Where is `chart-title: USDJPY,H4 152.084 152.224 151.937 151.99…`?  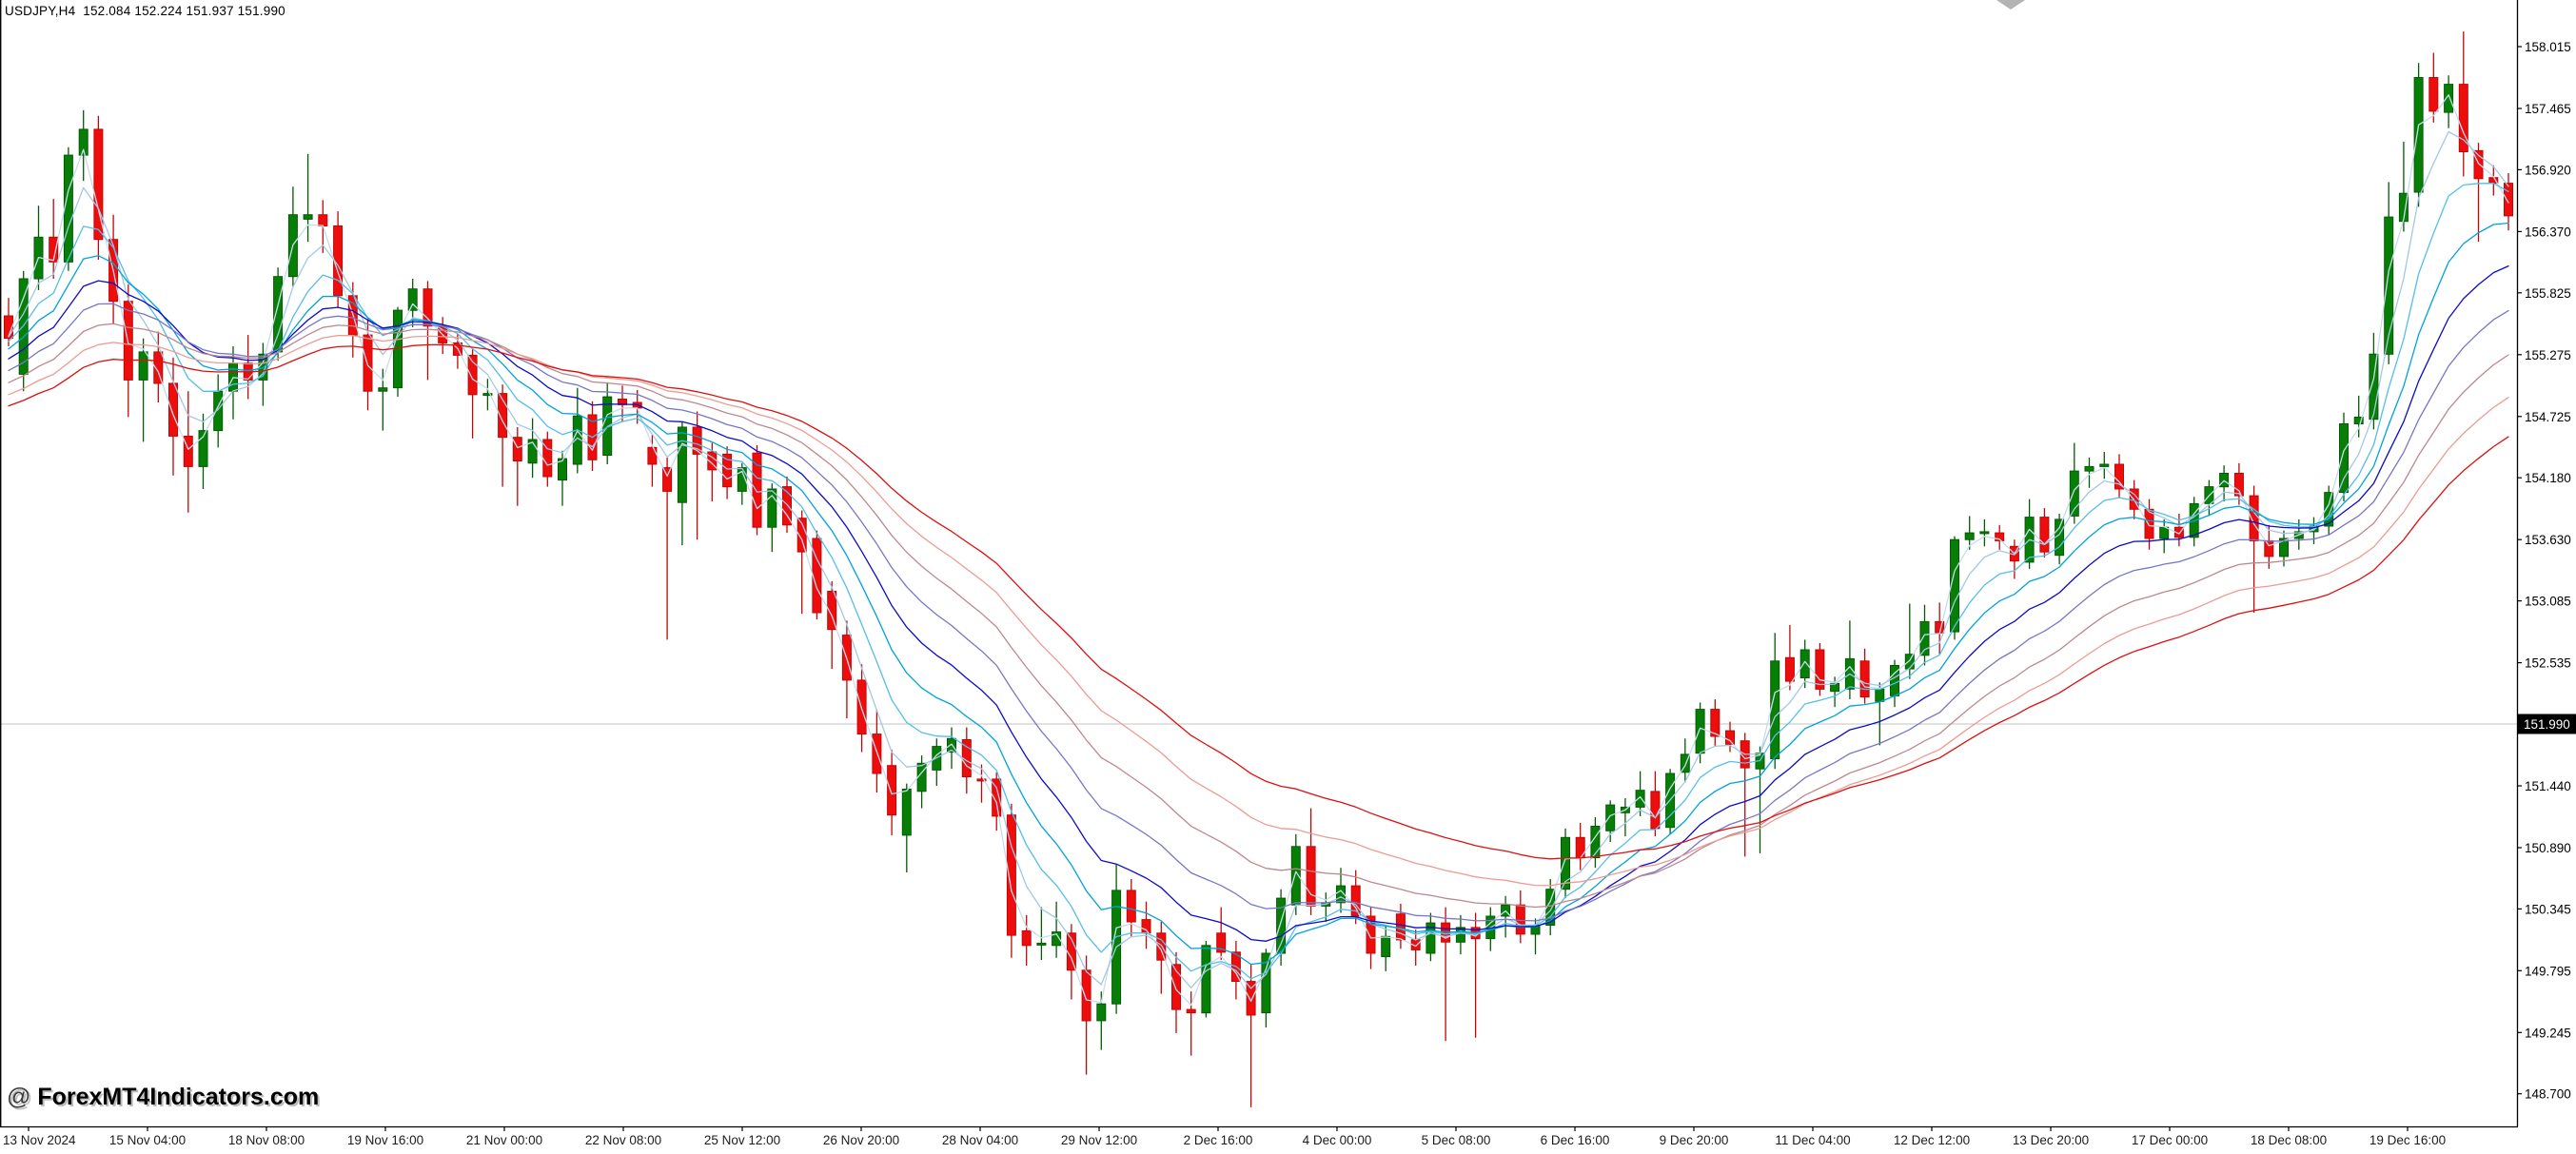
chart-title: USDJPY,H4 152.084 152.224 151.937 151.99… is located at coordinates (145, 11).